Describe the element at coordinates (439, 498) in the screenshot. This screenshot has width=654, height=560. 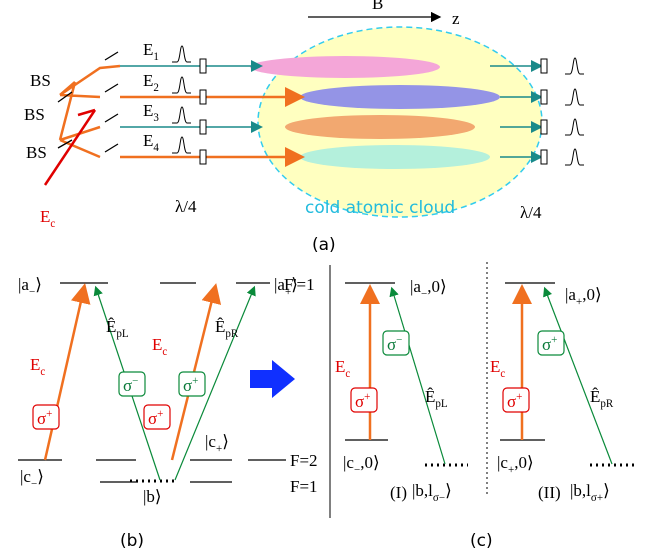
I see `label-subscript: σ−` at that location.